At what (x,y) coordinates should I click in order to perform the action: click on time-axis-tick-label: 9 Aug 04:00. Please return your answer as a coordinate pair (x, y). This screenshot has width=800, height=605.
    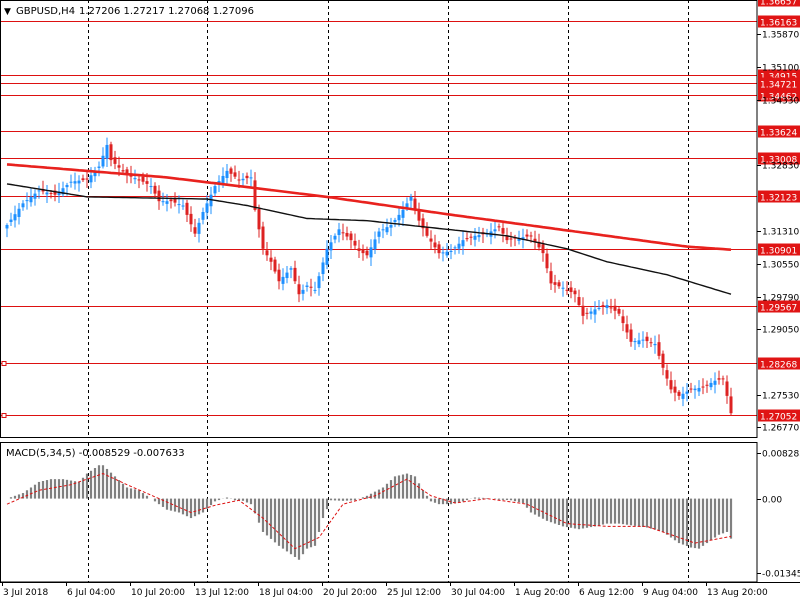
    Looking at the image, I should click on (670, 593).